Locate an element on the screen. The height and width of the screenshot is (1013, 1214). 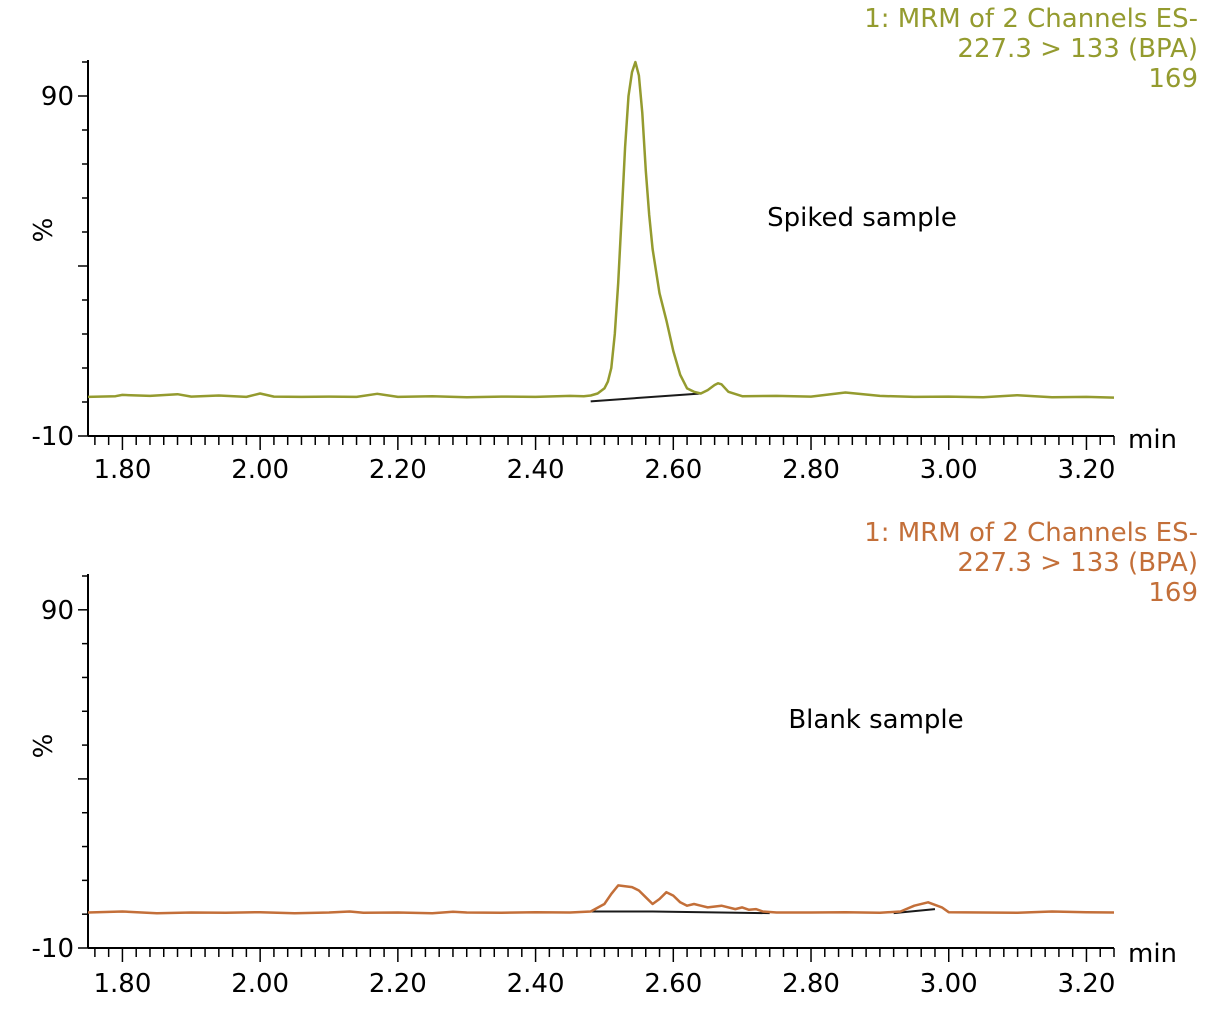
sample-annotation: Blank sample is located at coordinates (875, 720).